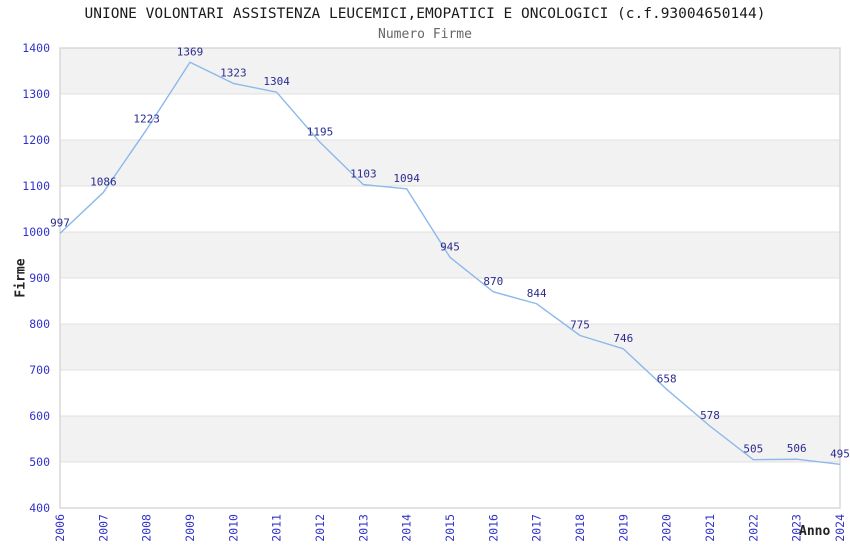  I want to click on x-tick-label: 2013, so click(363, 528).